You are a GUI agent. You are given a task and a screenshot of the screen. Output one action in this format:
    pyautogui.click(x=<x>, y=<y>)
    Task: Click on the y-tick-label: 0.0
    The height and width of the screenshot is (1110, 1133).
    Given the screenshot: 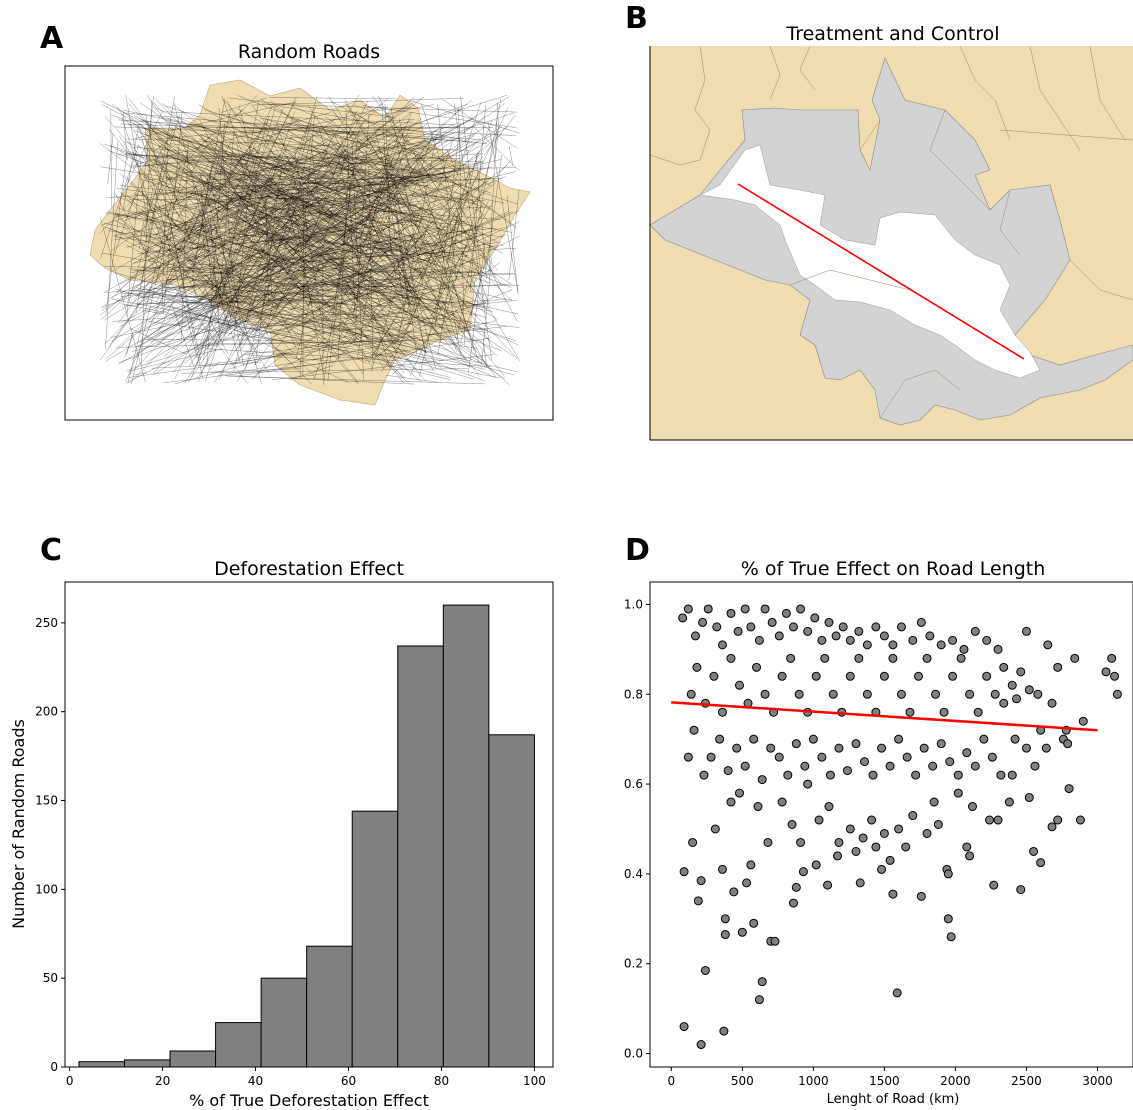 What is the action you would take?
    pyautogui.click(x=633, y=1054)
    